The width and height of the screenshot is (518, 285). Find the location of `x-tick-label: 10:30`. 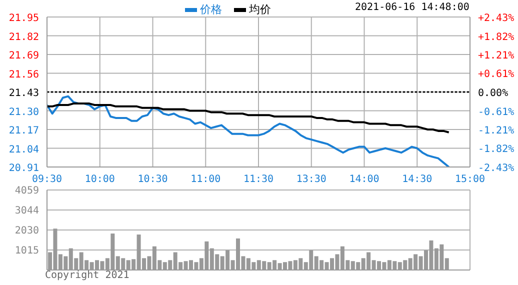

x-tick-label: 10:30 is located at coordinates (153, 180).